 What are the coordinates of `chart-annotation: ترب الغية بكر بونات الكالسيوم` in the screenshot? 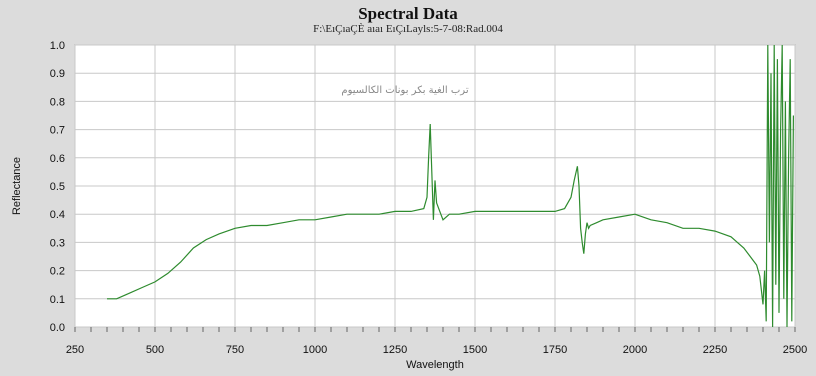 It's located at (404, 90).